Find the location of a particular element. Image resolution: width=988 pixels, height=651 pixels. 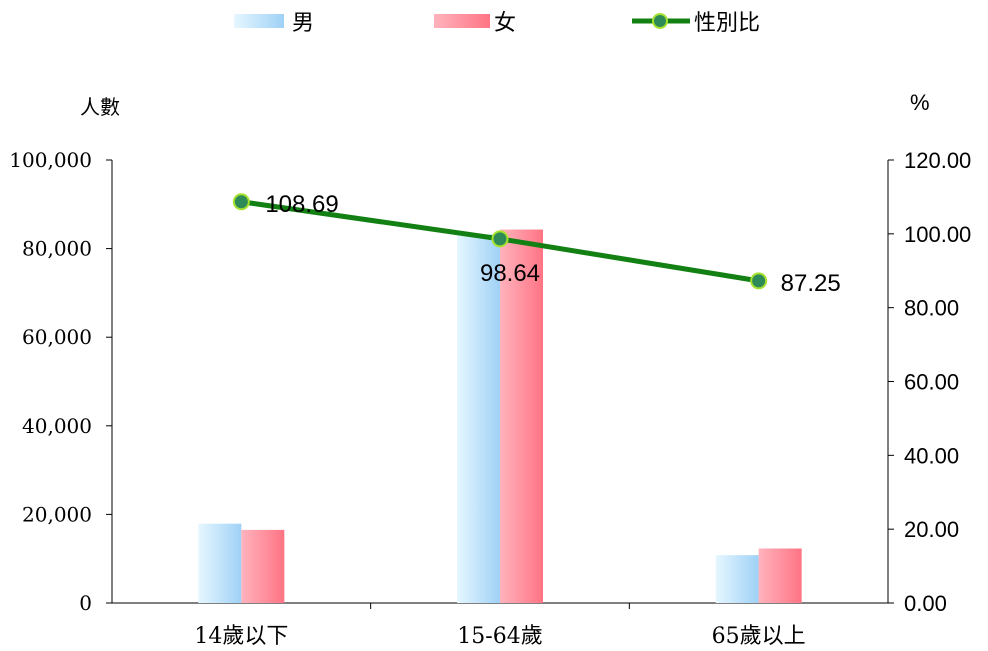

labels: 108.69 98.64 87.25 is located at coordinates (552, 244).